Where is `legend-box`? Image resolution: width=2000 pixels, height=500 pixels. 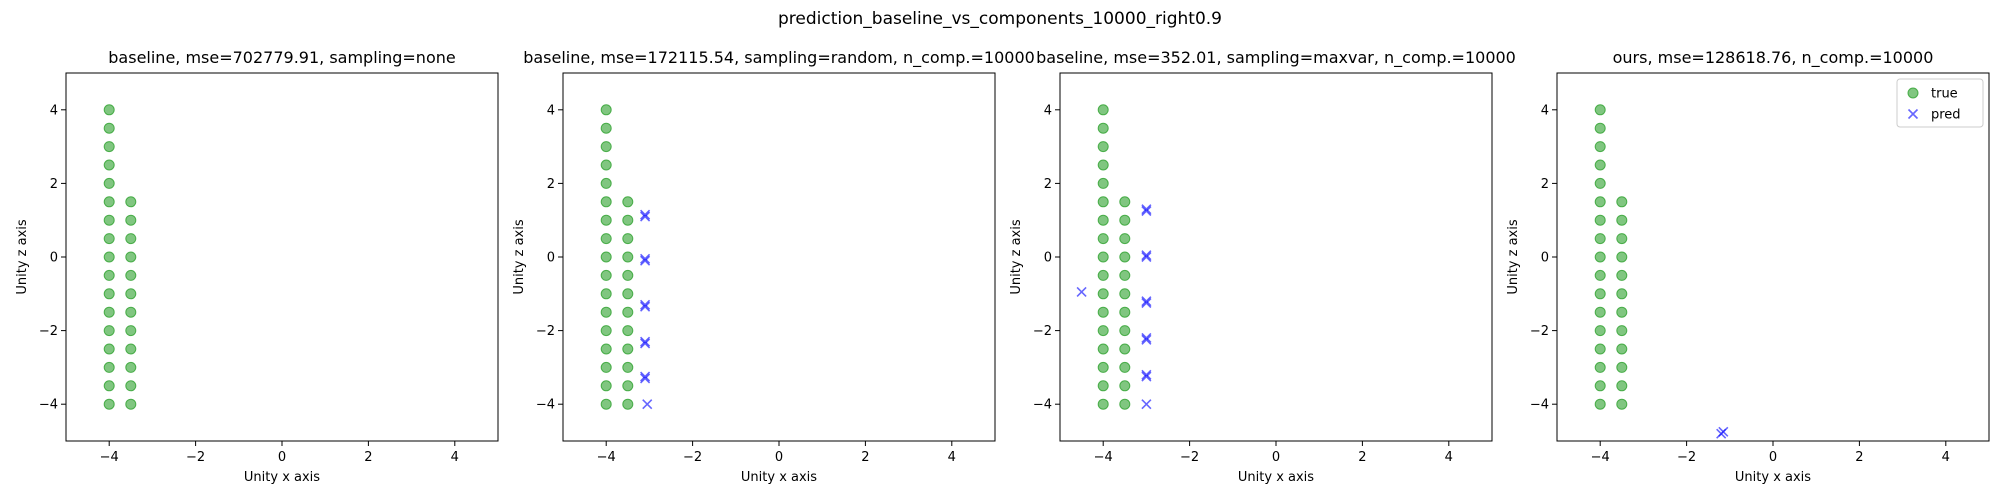
legend-box is located at coordinates (1940, 103).